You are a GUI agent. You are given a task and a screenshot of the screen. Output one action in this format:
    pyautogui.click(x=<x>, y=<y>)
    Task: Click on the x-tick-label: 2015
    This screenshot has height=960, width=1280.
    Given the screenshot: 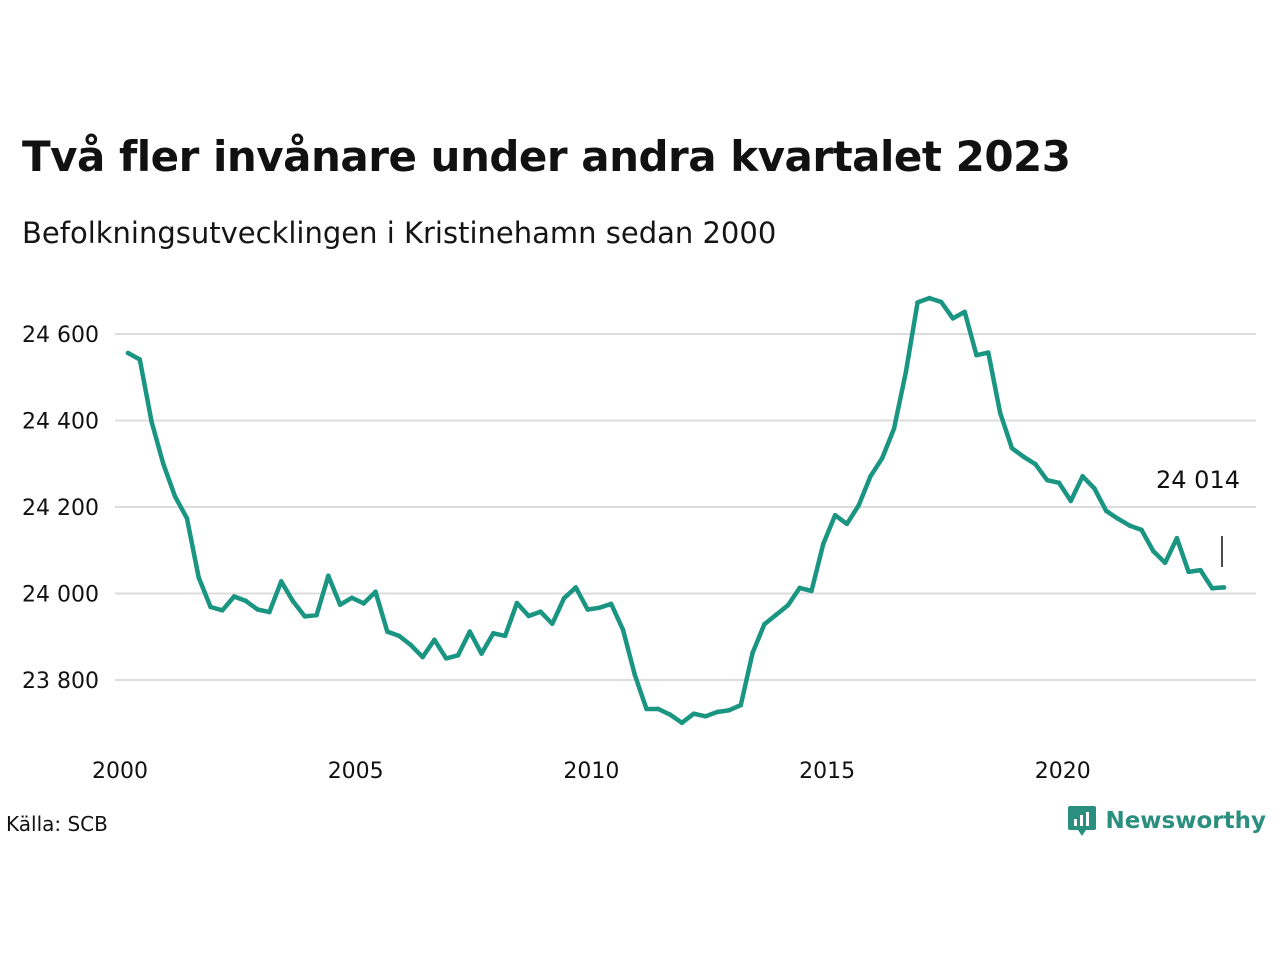 What is the action you would take?
    pyautogui.click(x=827, y=771)
    